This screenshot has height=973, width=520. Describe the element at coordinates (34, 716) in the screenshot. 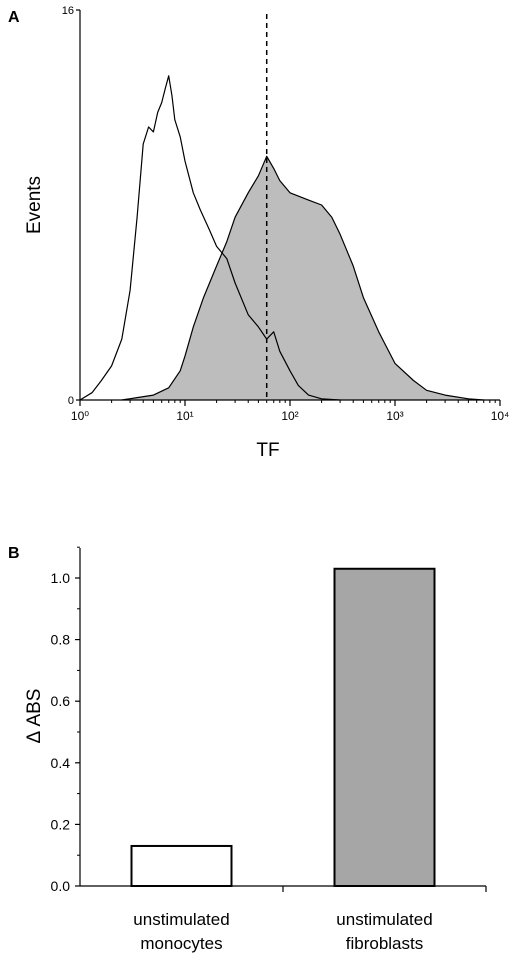

I see `panel-b-y-label: Δ ABS` at that location.